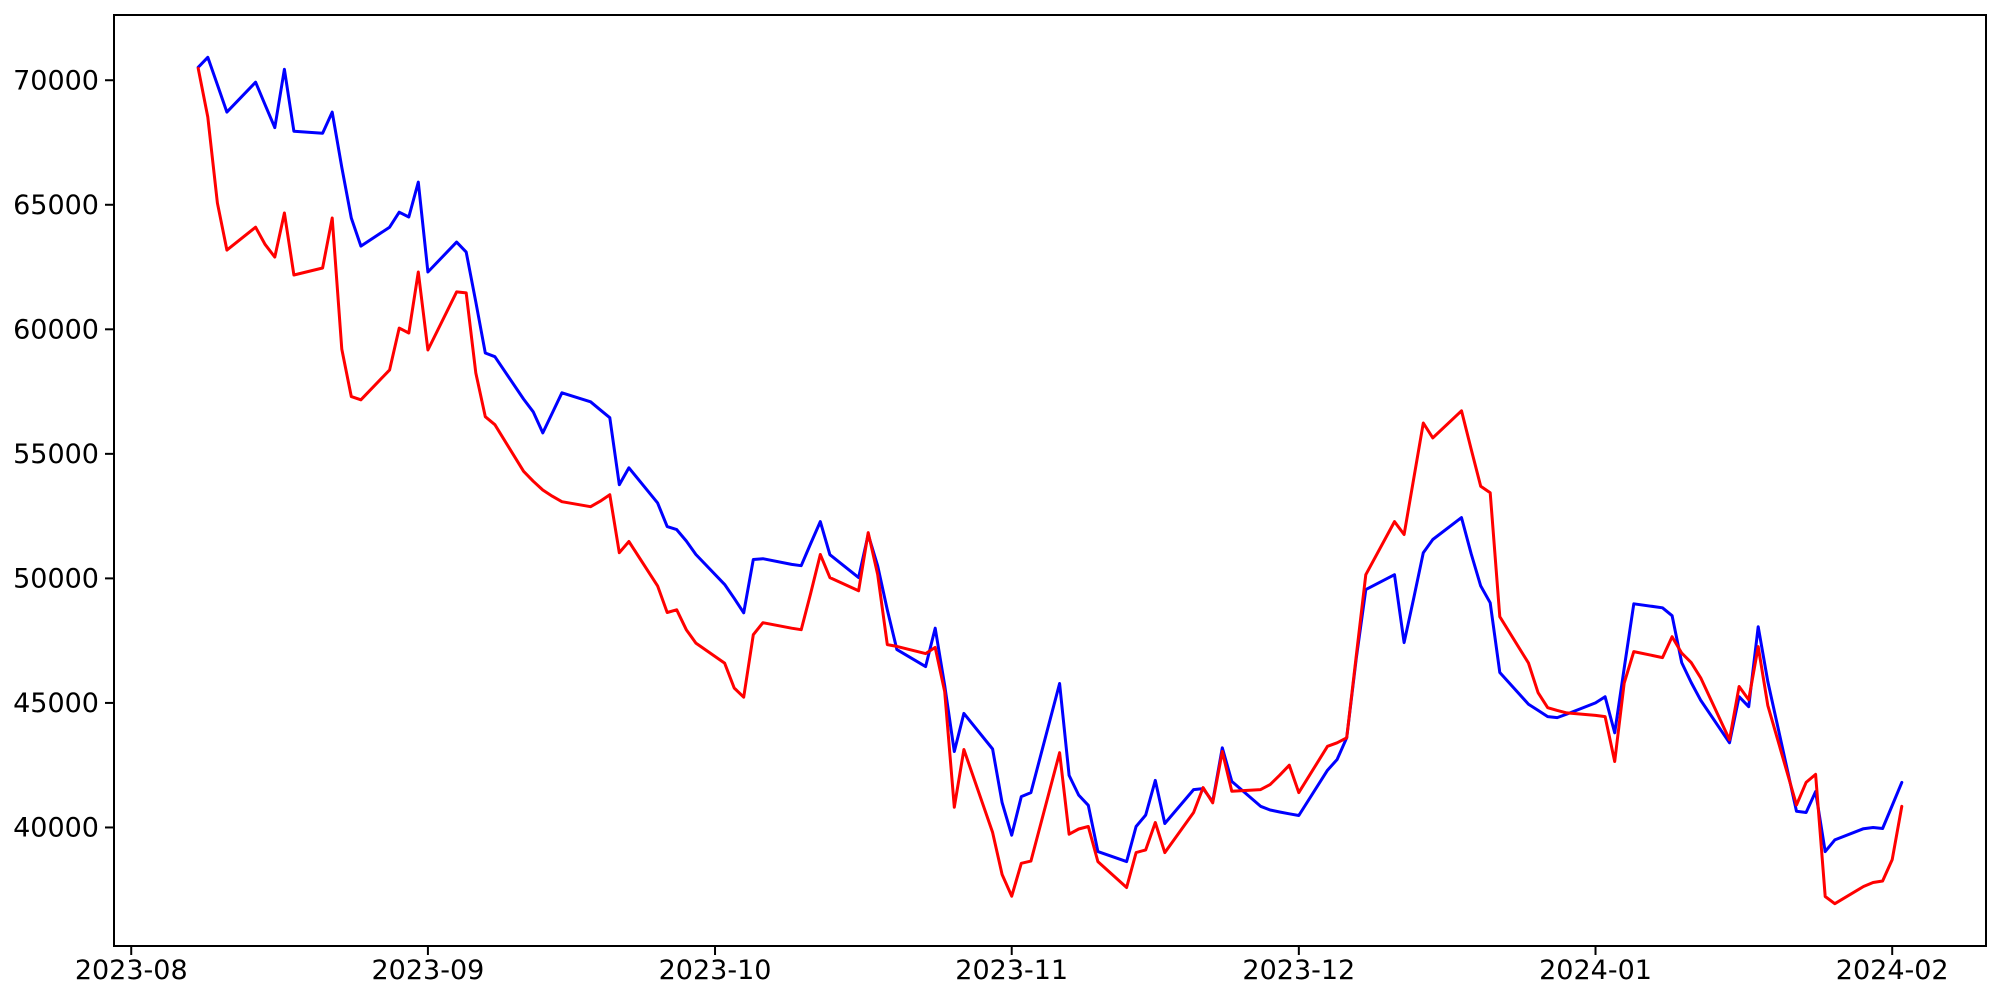 The width and height of the screenshot is (2000, 1000). I want to click on x-tick-label: 2023-11, so click(1011, 970).